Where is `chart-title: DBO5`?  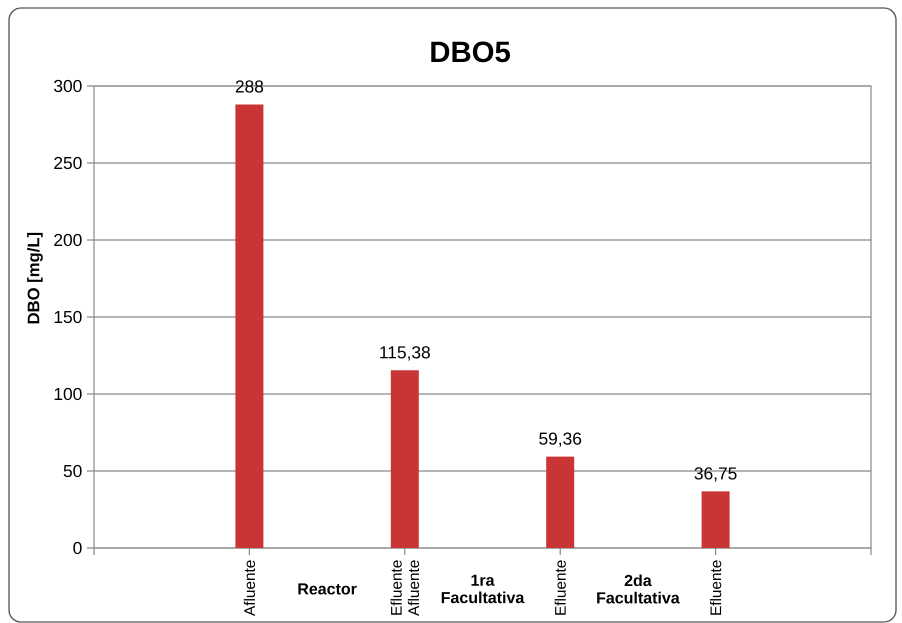
chart-title: DBO5 is located at coordinates (470, 51).